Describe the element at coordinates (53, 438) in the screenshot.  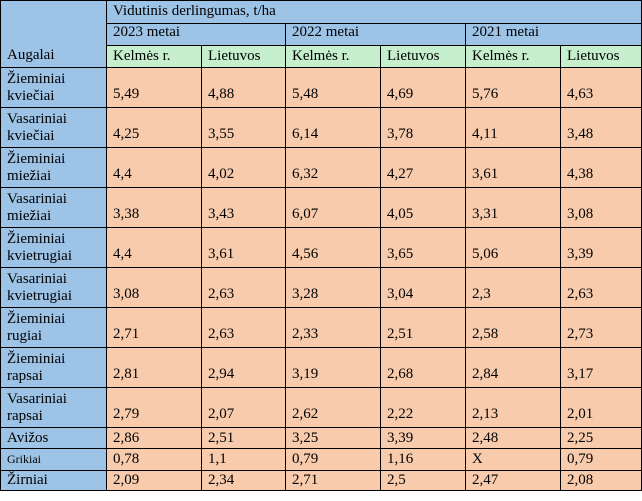
I see `crop-name: Avižos` at that location.